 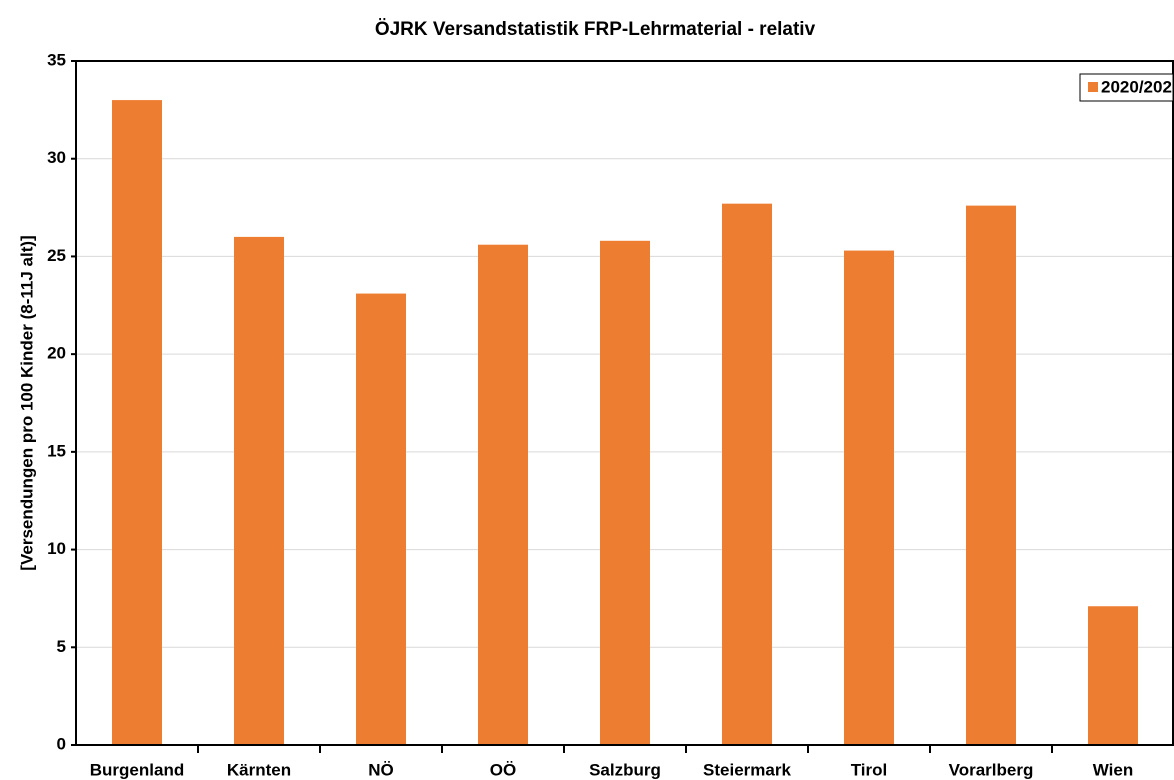 What do you see at coordinates (56, 450) in the screenshot?
I see `y-tick-label: 15` at bounding box center [56, 450].